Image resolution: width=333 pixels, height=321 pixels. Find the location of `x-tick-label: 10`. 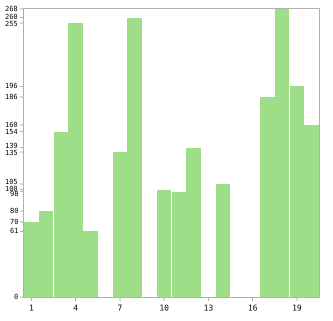

x-tick-label: 10 is located at coordinates (164, 308).